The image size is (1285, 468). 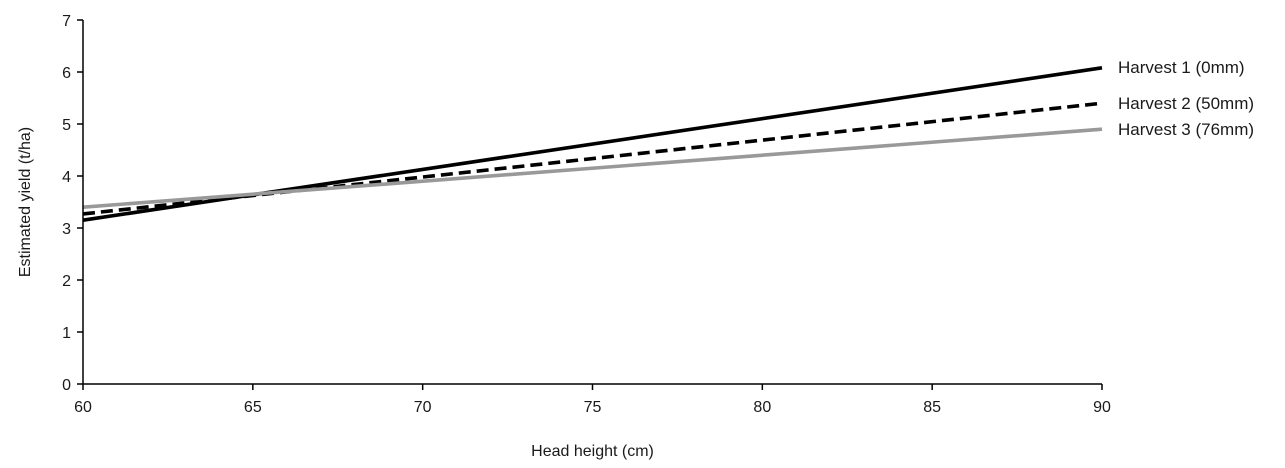 I want to click on x-tick-label-85: 85, so click(x=932, y=407).